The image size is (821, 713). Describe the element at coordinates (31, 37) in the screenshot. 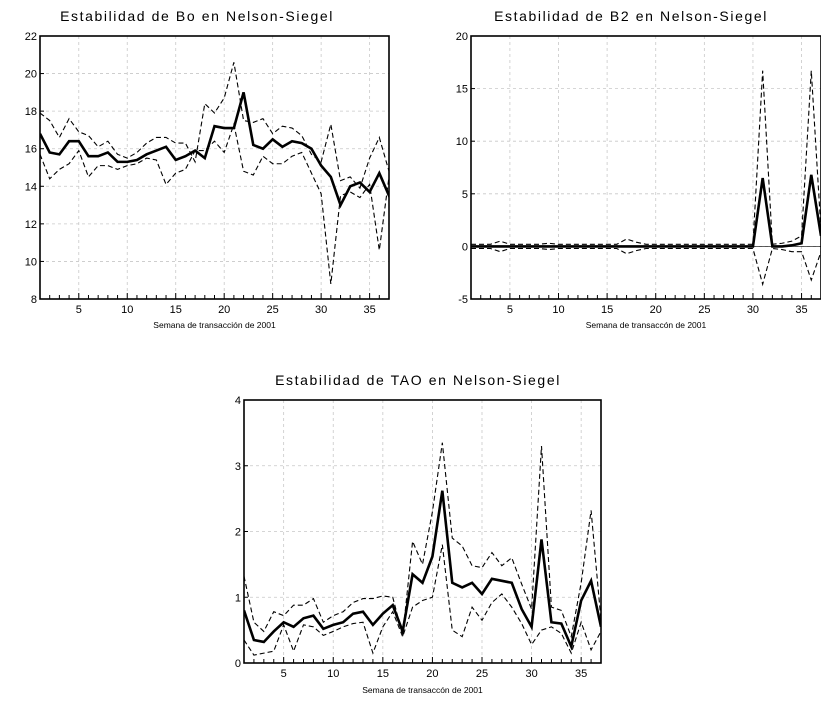

I see `y-tick-label: 22` at that location.